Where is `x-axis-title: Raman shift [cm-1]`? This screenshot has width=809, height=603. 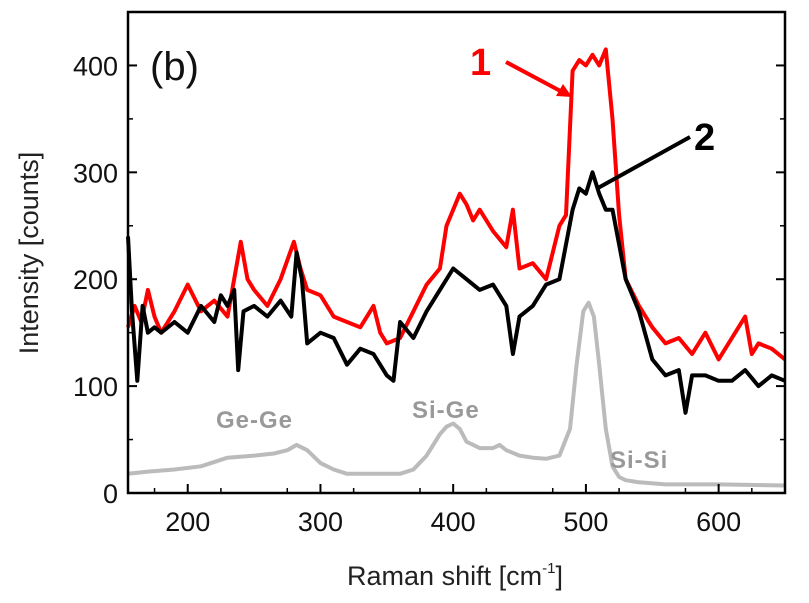 x-axis-title: Raman shift [cm-1] is located at coordinates (455, 575).